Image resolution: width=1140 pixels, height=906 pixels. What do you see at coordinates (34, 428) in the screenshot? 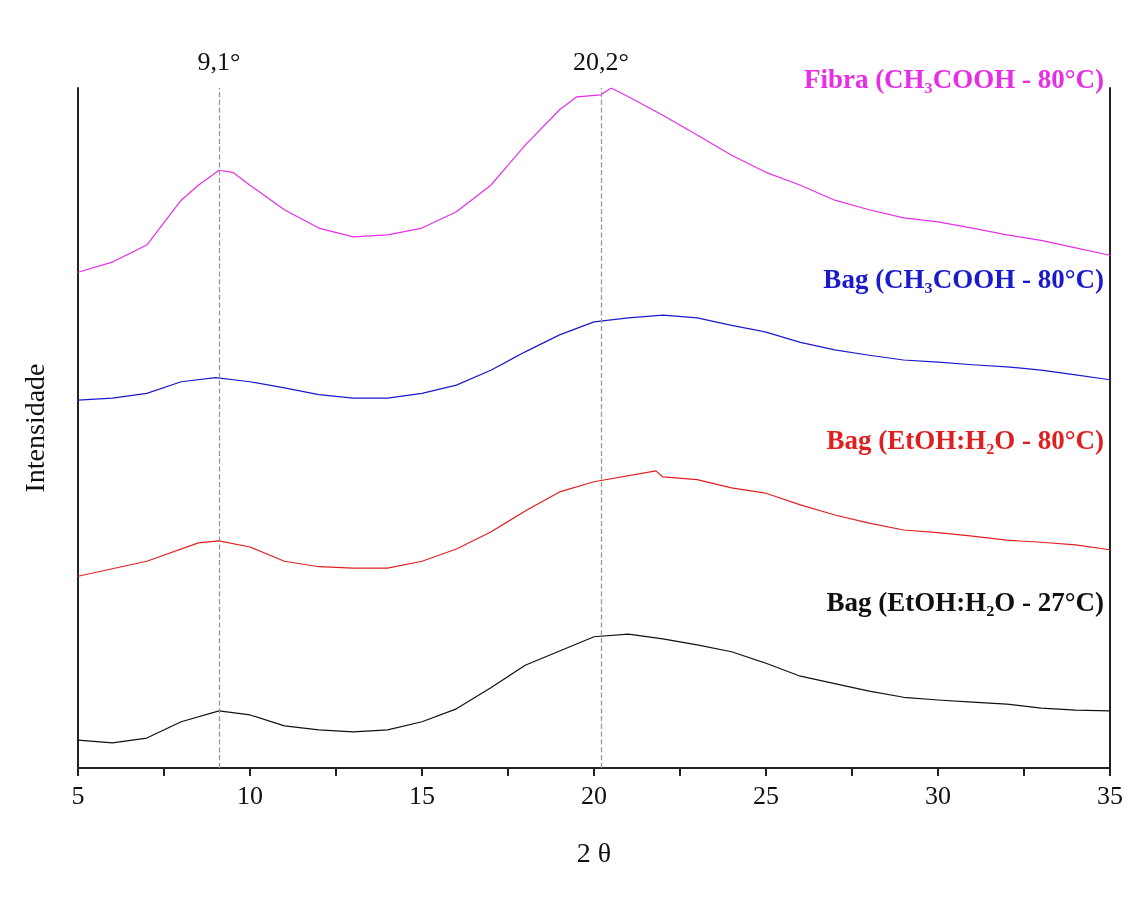
I see `y-axis-title: Intensidade` at bounding box center [34, 428].